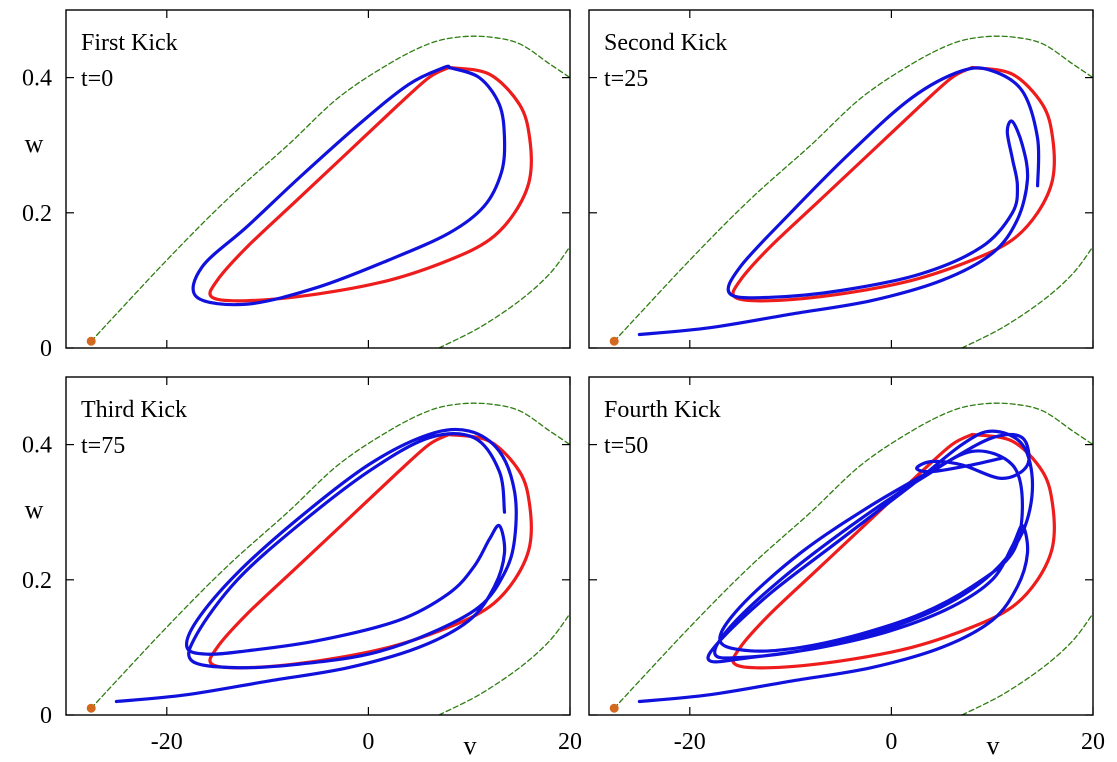  I want to click on panel-time-label: t=50, so click(626, 446).